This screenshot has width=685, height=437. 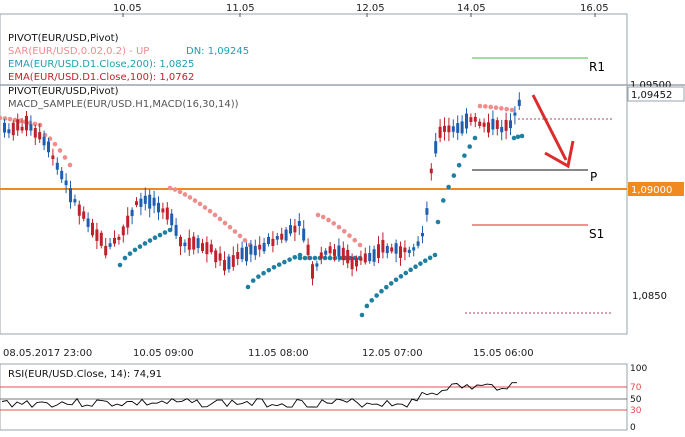 What do you see at coordinates (63, 91) in the screenshot?
I see `pivot2-indicator-label: PIVOT(EUR/USD,Pivot)` at bounding box center [63, 91].